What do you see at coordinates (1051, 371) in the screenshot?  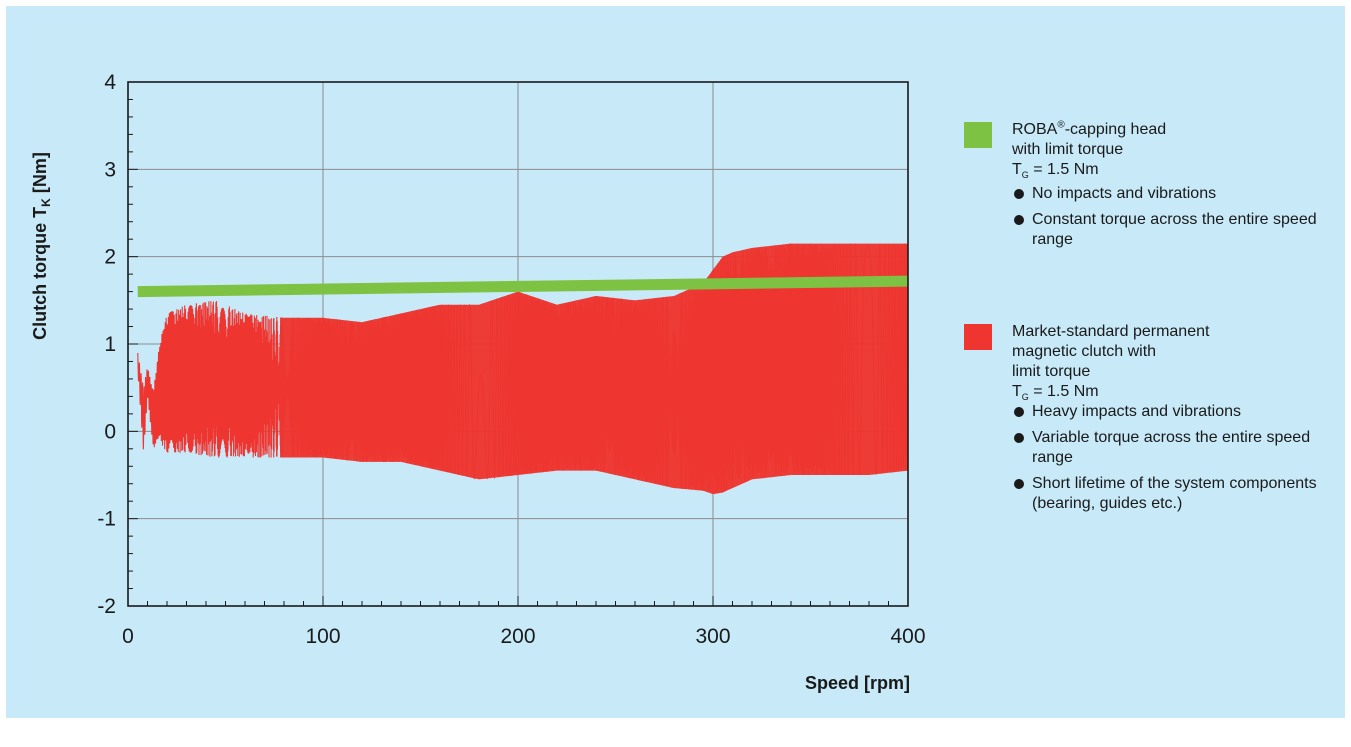 I see `legend-magnetic-line3: limit torque` at bounding box center [1051, 371].